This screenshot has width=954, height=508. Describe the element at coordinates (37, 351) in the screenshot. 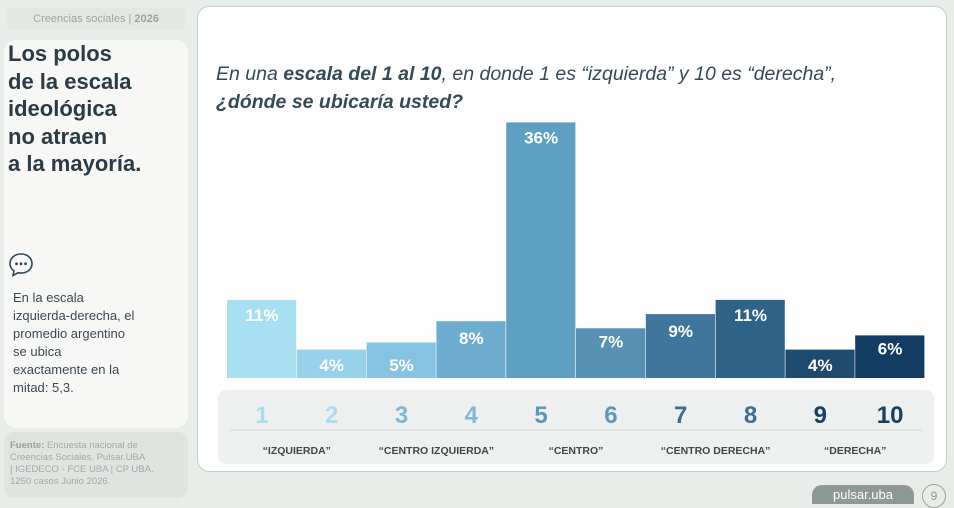

I see `summary-line: se ubica` at that location.